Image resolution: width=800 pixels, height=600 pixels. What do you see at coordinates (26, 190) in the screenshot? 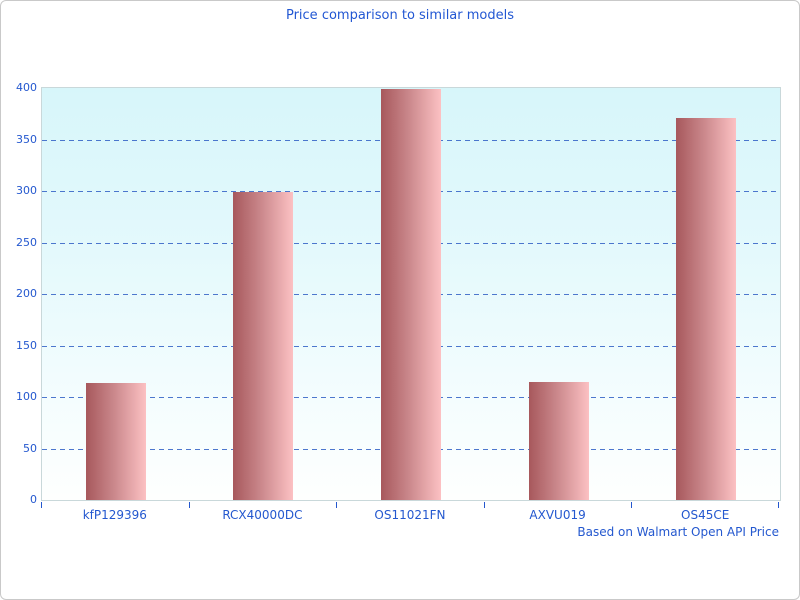
I see `y-tick-label-300: 300` at bounding box center [26, 190].